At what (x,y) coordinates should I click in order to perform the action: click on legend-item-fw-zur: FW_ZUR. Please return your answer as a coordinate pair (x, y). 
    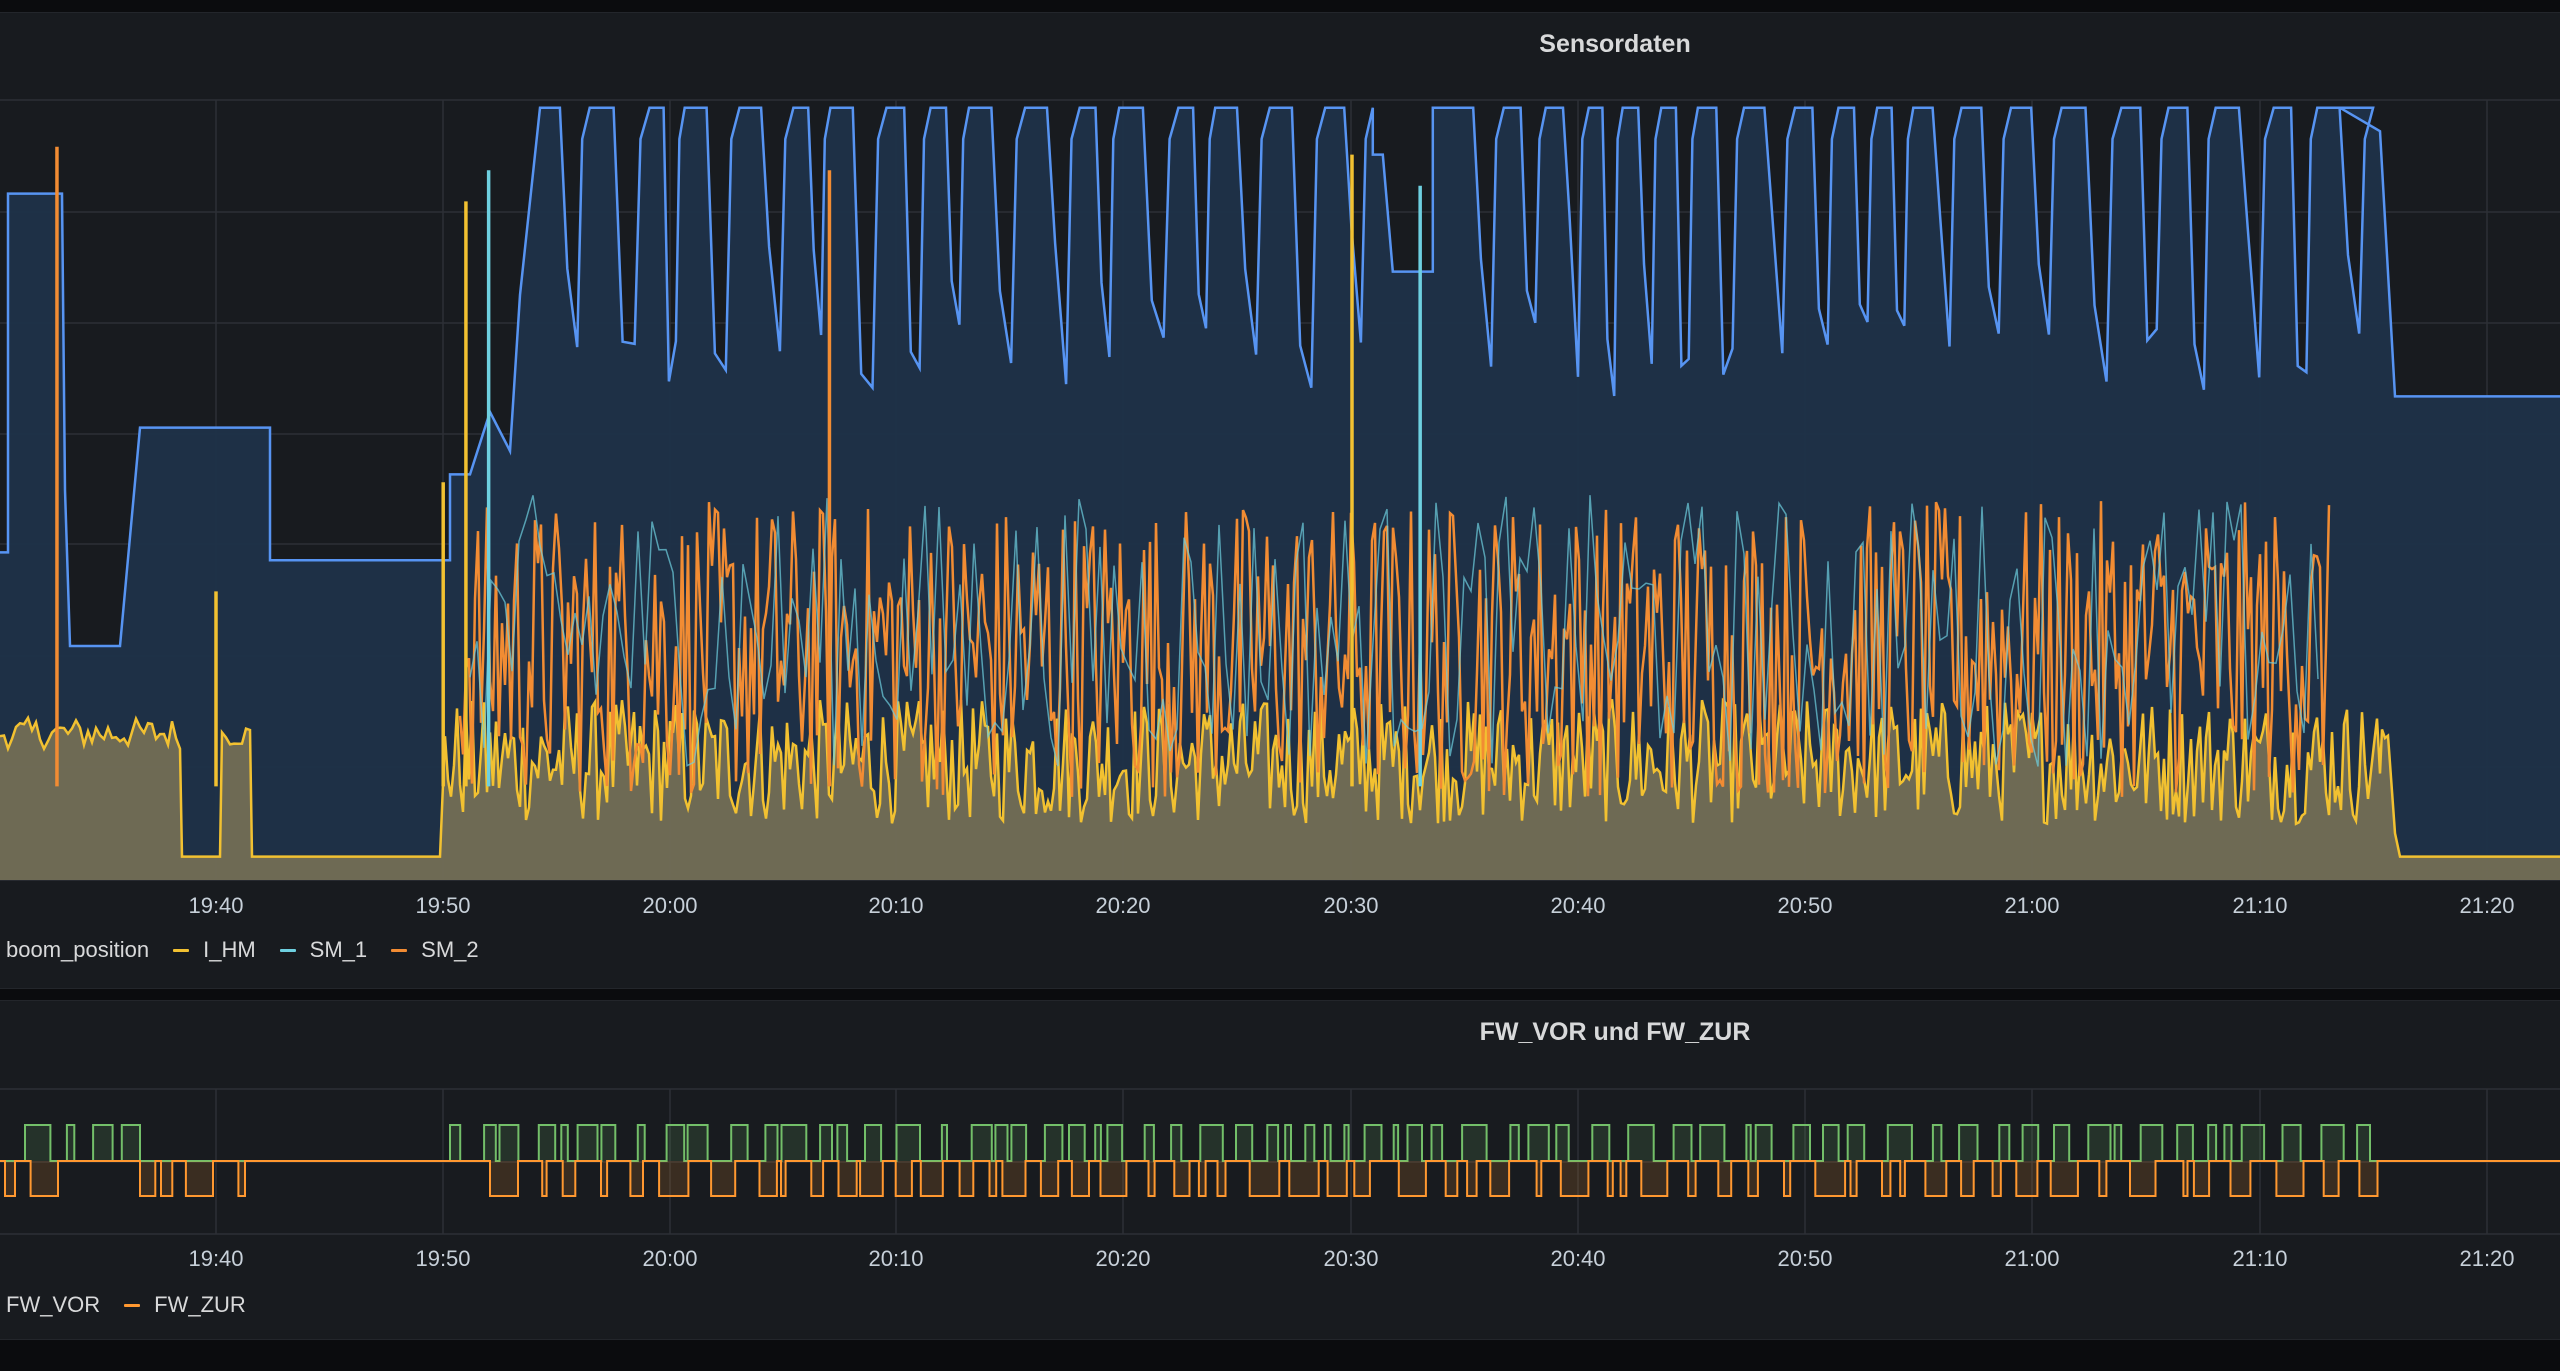
    Looking at the image, I should click on (185, 1305).